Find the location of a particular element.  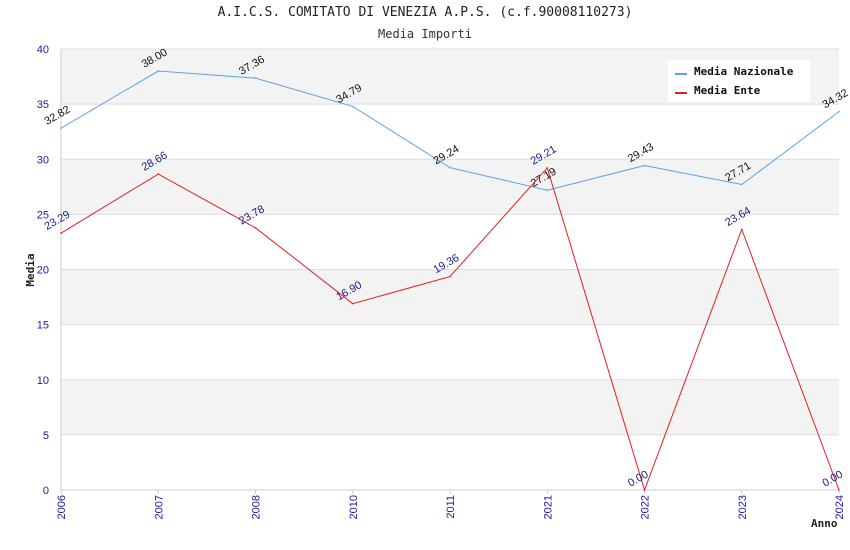

y-tick-label: 20 is located at coordinates (43, 271).